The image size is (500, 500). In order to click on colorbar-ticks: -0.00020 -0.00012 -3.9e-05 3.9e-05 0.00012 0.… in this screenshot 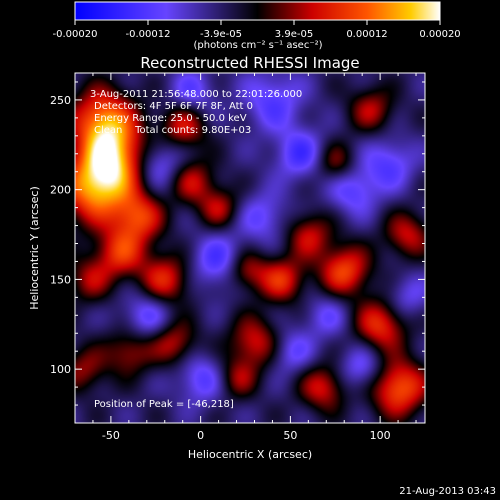, I will do `click(257, 30)`.